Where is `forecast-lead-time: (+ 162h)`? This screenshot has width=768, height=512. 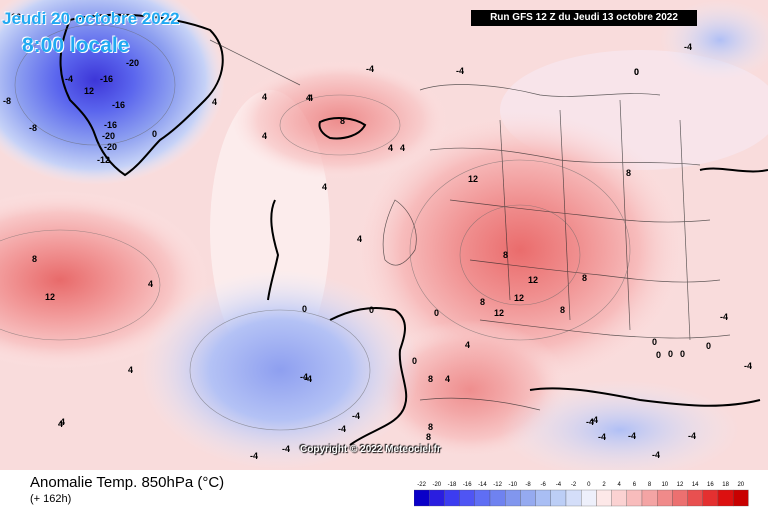
forecast-lead-time: (+ 162h) is located at coordinates (51, 499).